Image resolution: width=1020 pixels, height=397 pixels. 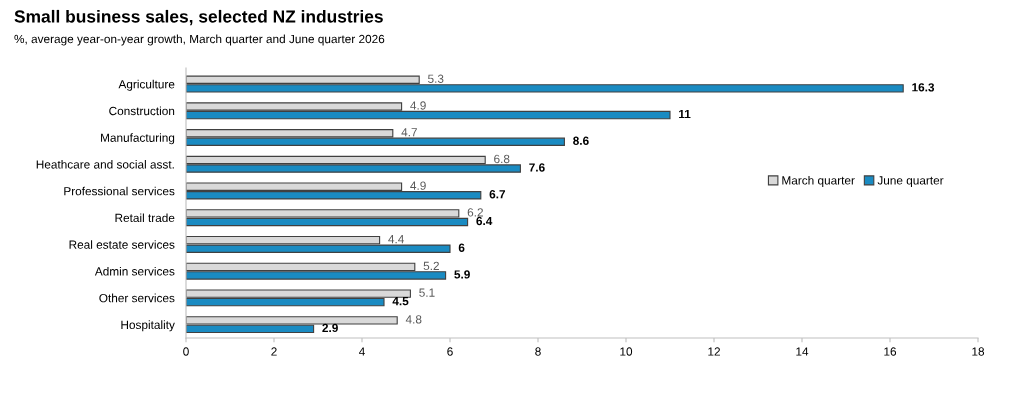 What do you see at coordinates (119, 191) in the screenshot?
I see `y-tick-label: Professional services` at bounding box center [119, 191].